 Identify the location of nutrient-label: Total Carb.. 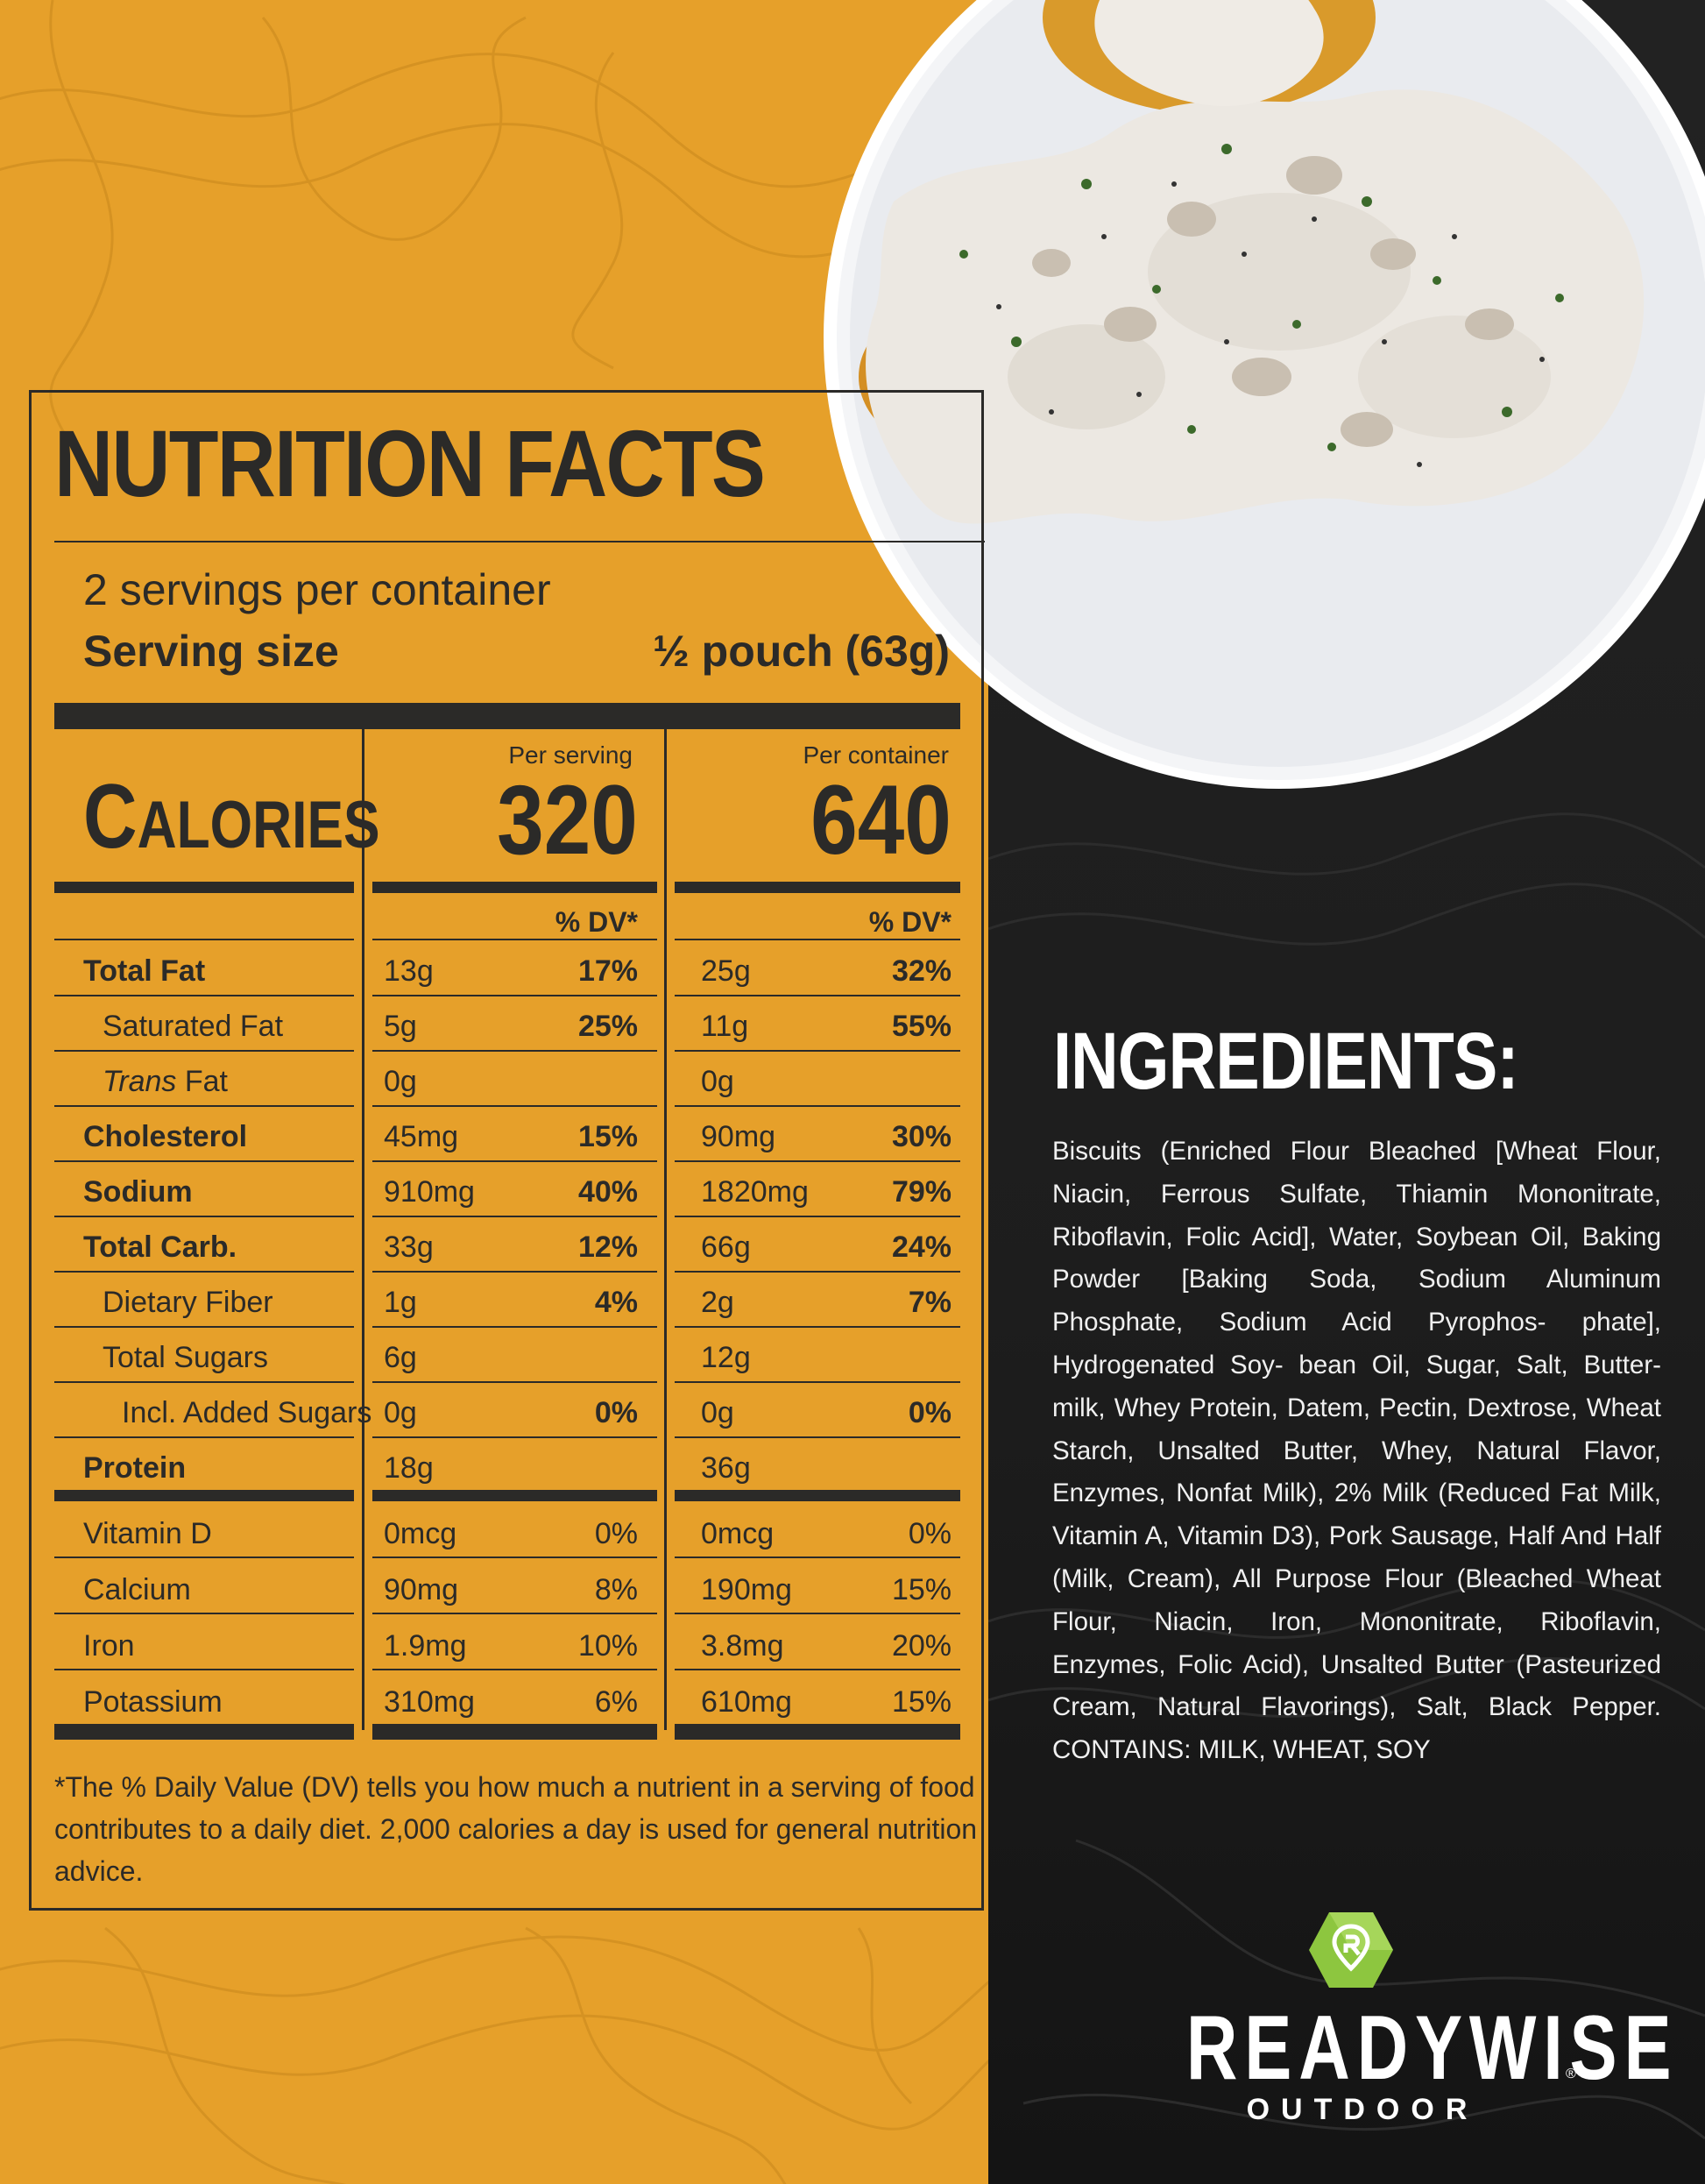
(160, 1247).